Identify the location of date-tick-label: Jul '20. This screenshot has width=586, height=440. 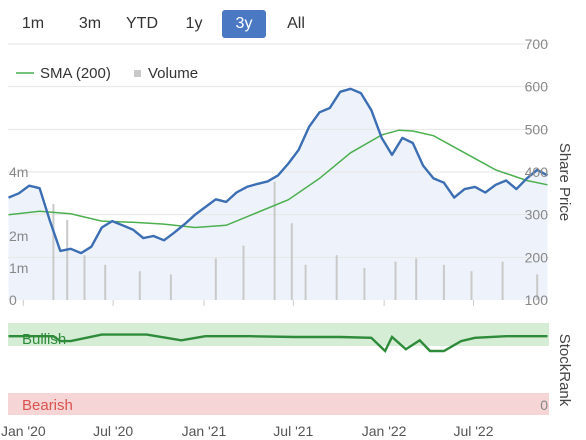
(113, 431).